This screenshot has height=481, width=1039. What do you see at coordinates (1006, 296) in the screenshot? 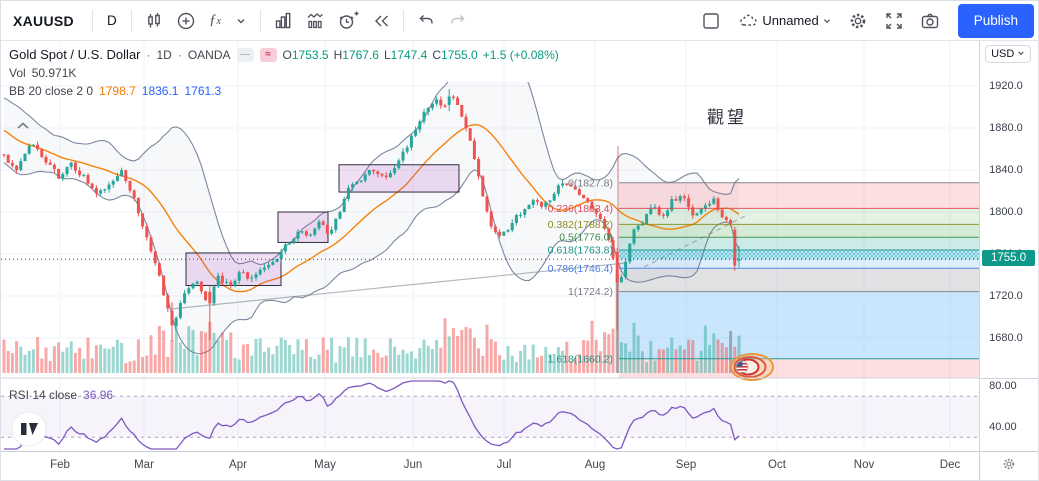
I see `price-axis-label: 1720.0` at bounding box center [1006, 296].